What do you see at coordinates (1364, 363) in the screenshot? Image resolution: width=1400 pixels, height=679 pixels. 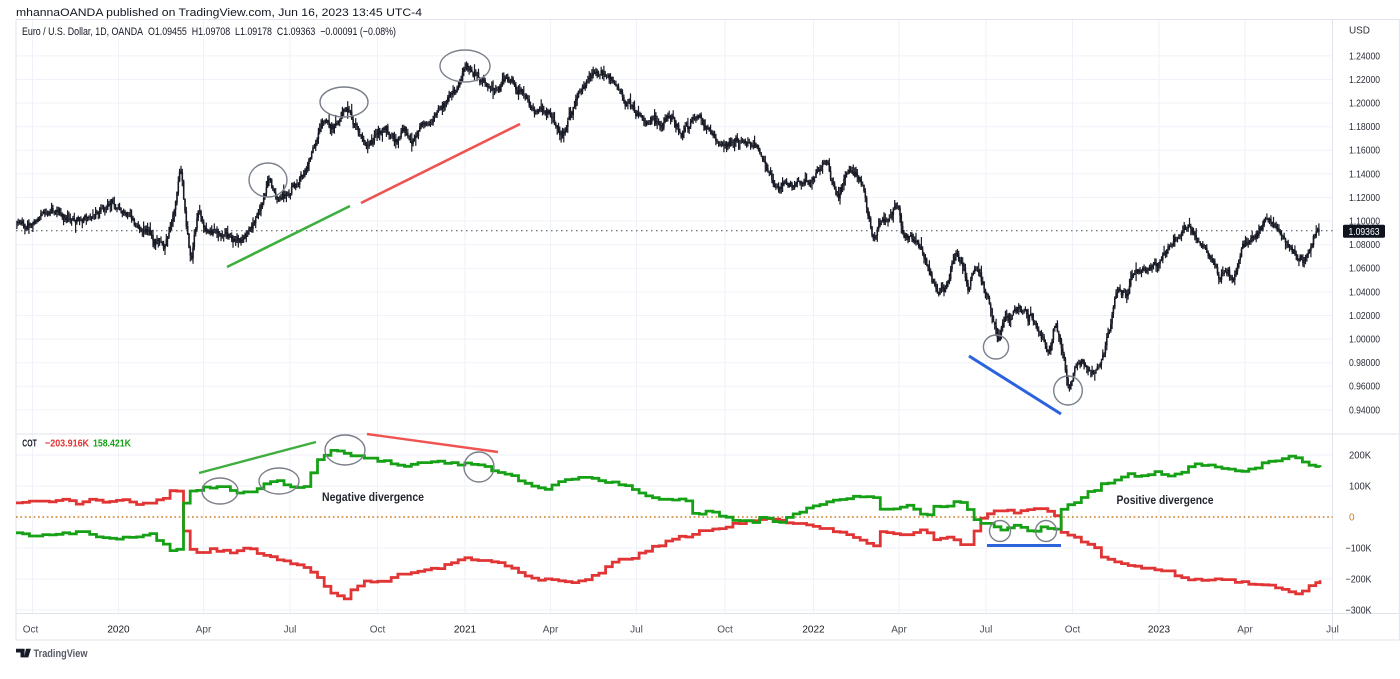 I see `svg-text: 0.98000` at bounding box center [1364, 363].